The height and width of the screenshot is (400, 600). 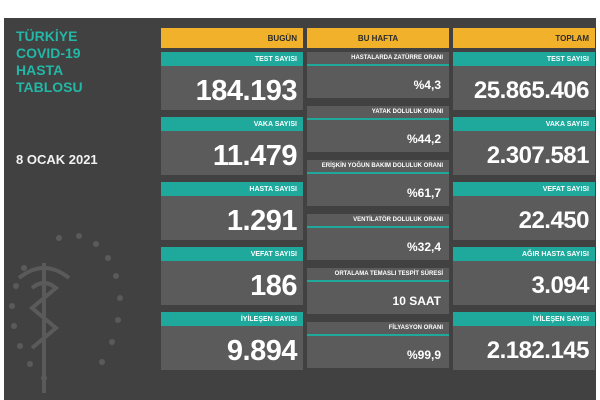 I want to click on card-label: HASTALARDA ZATÜRRE ORANI, so click(x=378, y=59).